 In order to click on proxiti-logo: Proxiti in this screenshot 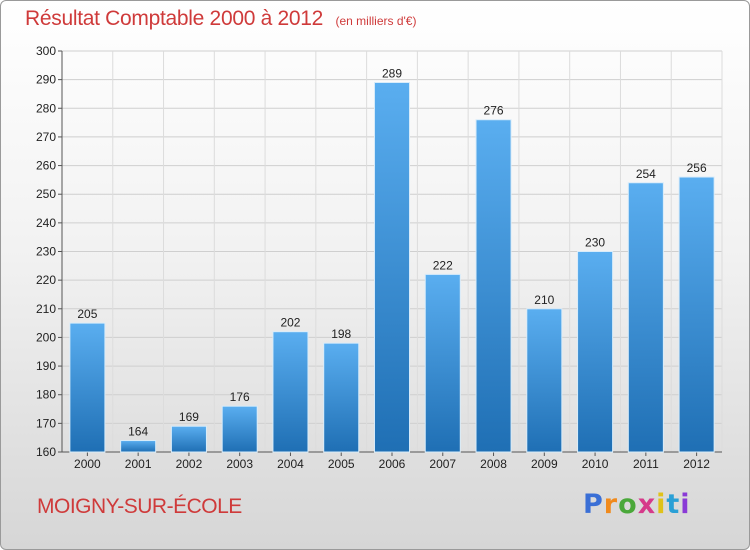, I will do `click(637, 504)`.